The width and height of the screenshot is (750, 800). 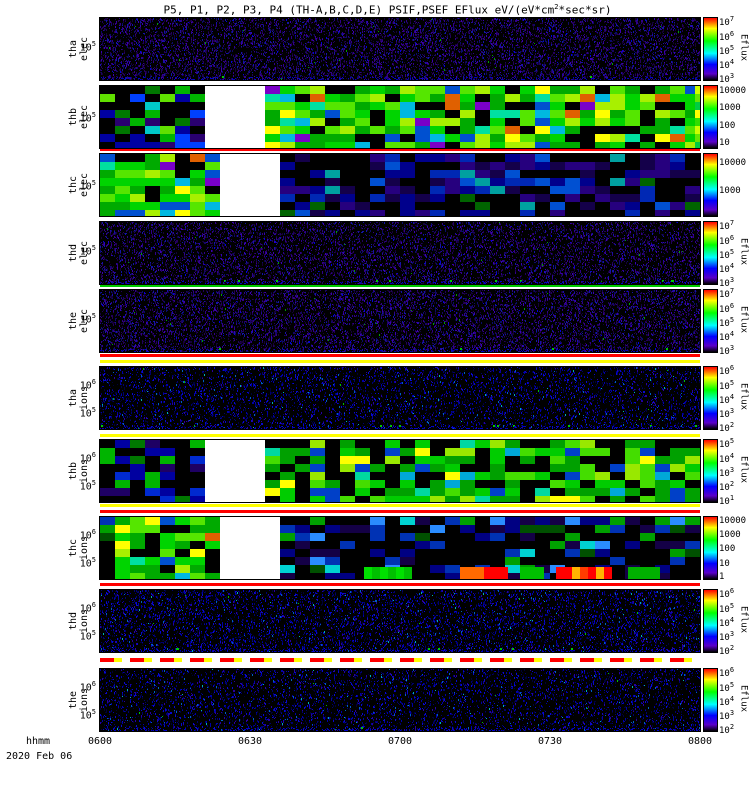 I want to click on spectrogram-canvas-the-elec, so click(x=400, y=321).